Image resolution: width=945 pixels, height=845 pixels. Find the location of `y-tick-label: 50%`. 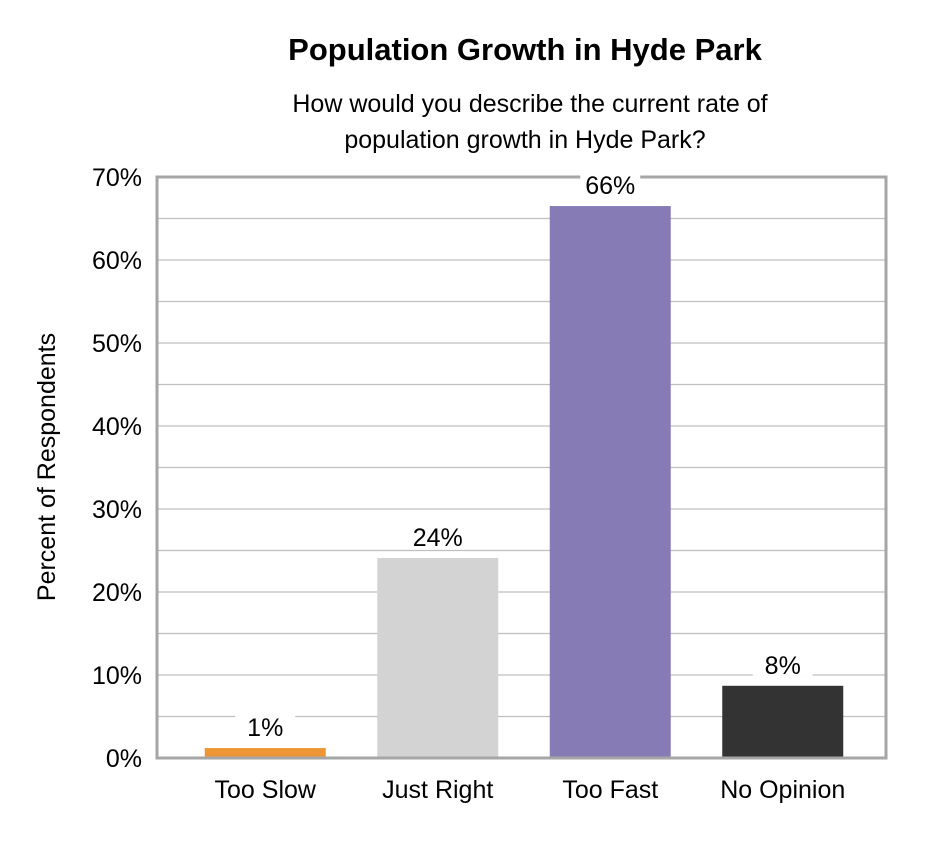

y-tick-label: 50% is located at coordinates (117, 344).